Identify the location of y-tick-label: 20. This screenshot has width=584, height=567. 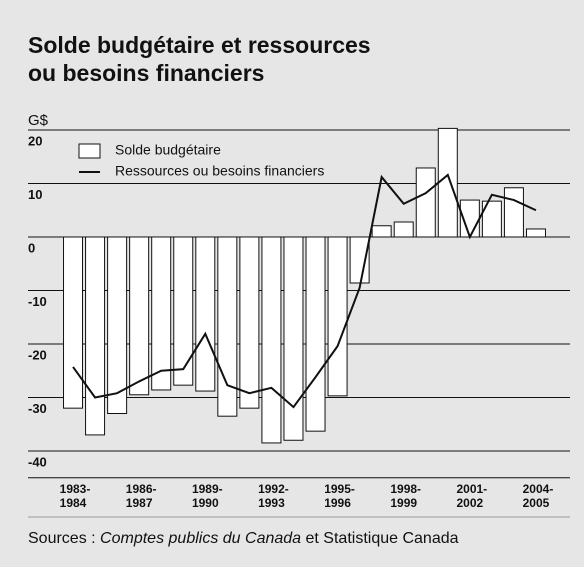
(35, 140).